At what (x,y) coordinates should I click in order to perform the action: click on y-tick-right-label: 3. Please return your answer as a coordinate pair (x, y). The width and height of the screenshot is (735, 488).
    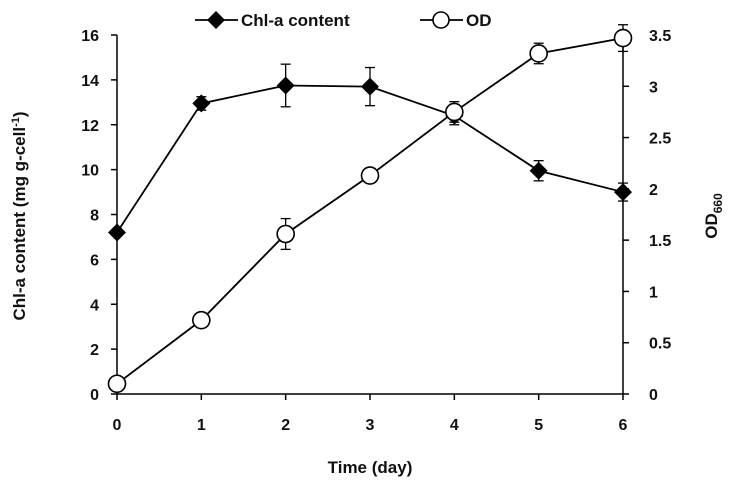
    Looking at the image, I should click on (653, 87).